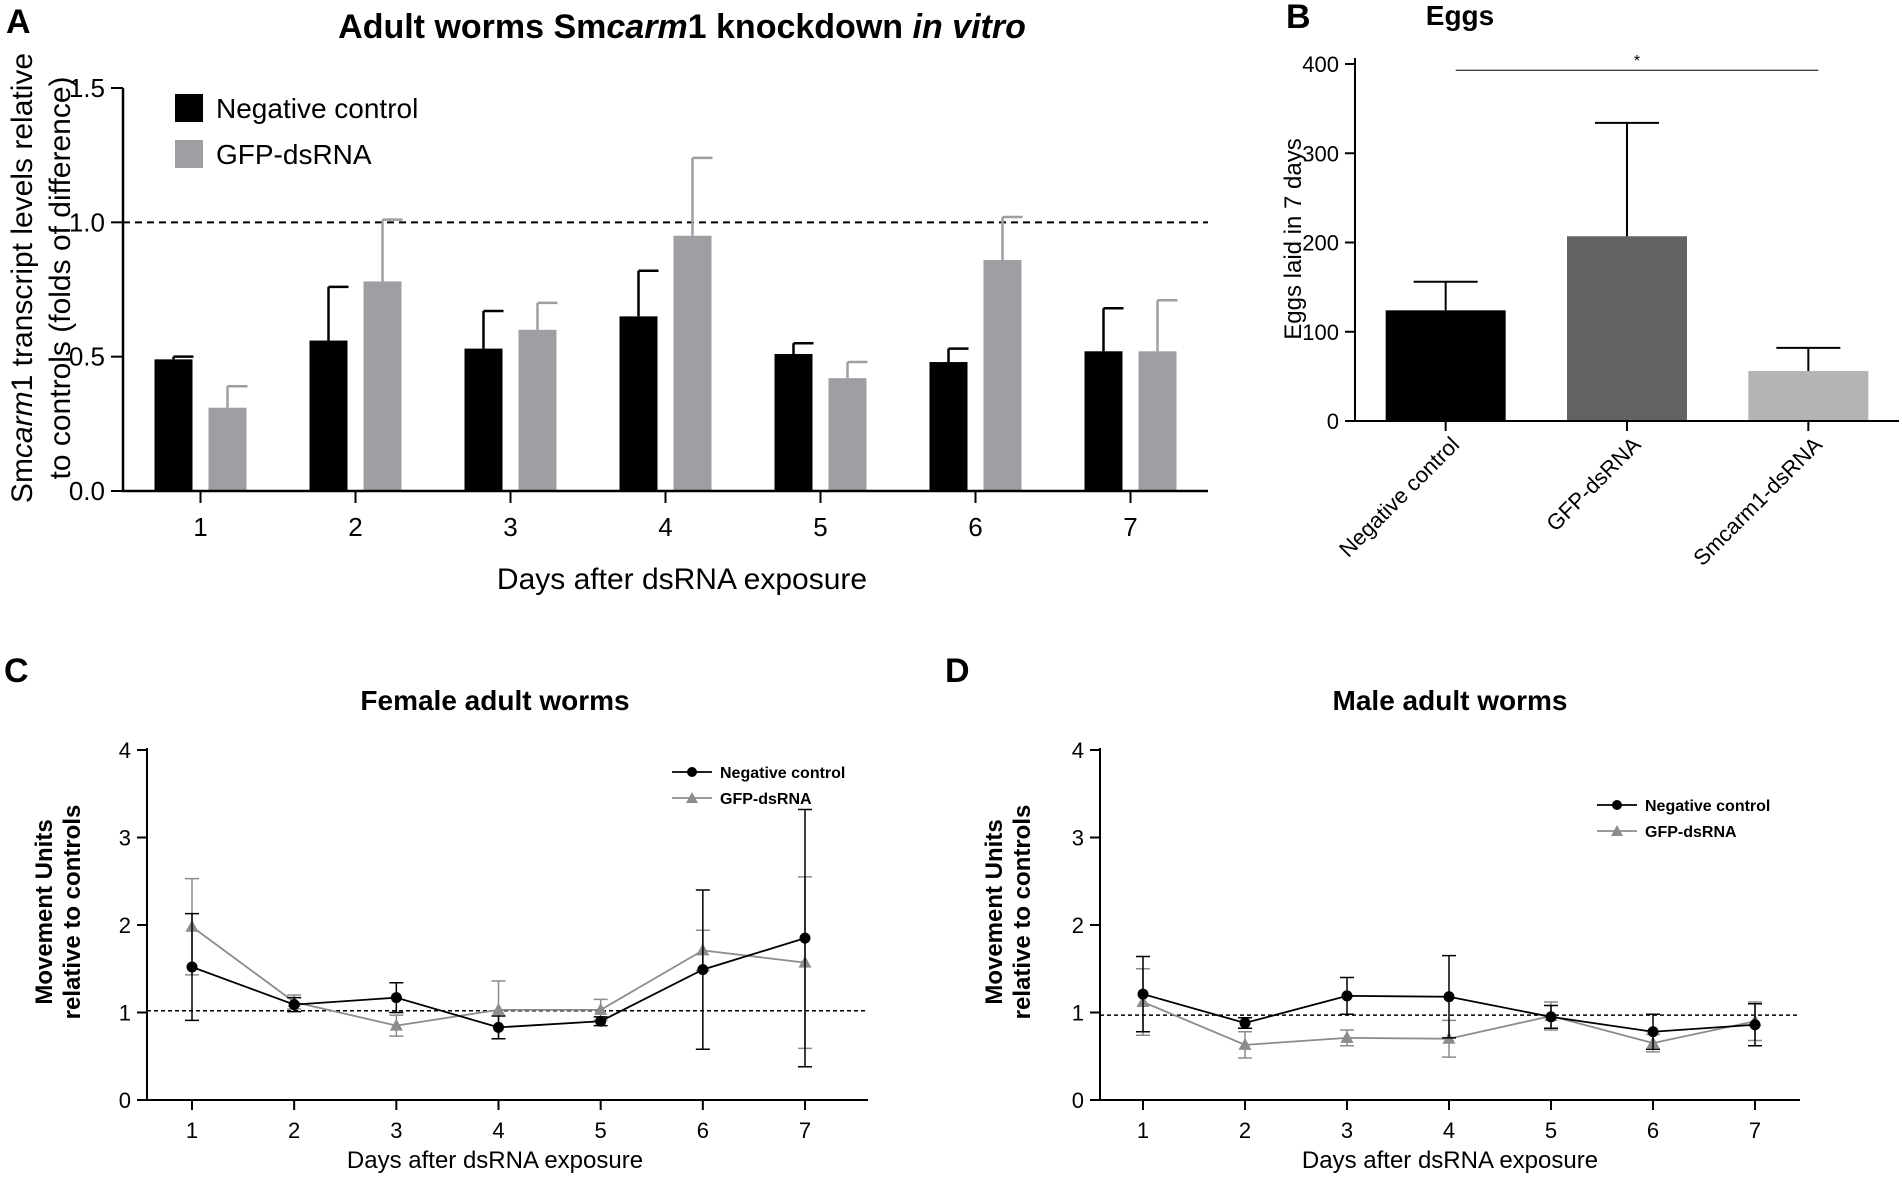 This screenshot has width=1902, height=1178. Describe the element at coordinates (1450, 700) in the screenshot. I see `panel-d-title: Male adult worms` at that location.